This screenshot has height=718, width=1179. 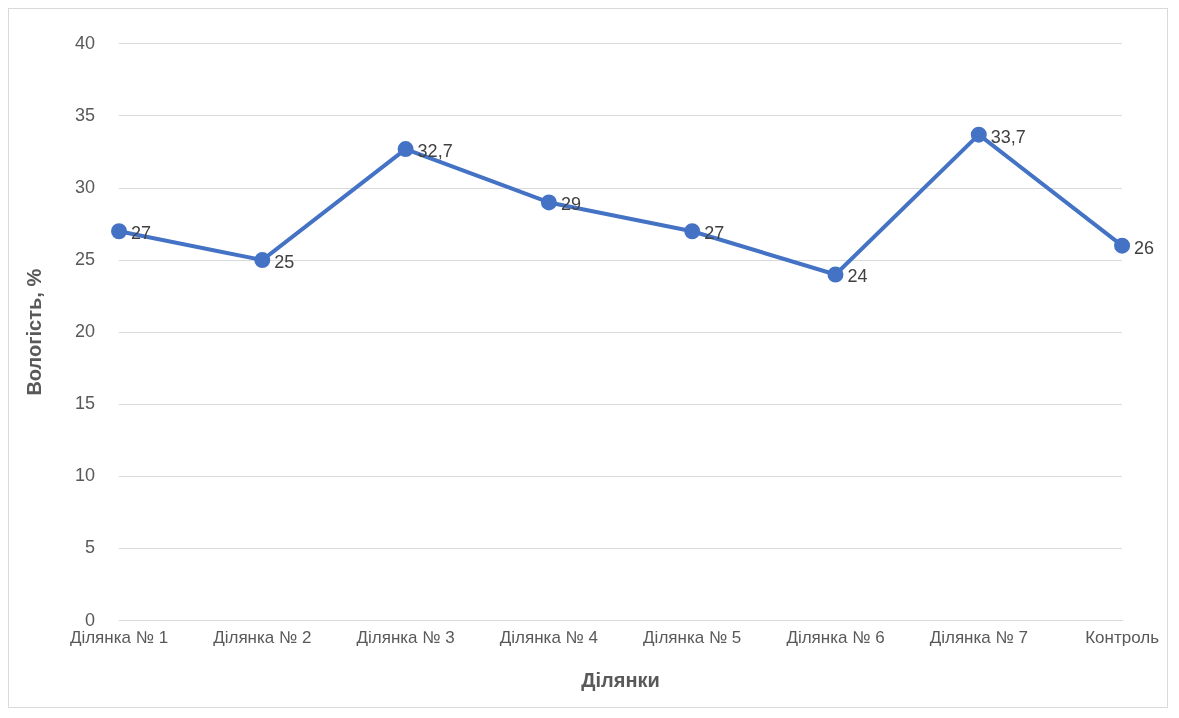 What do you see at coordinates (85, 403) in the screenshot?
I see `y-tick-label: 15` at bounding box center [85, 403].